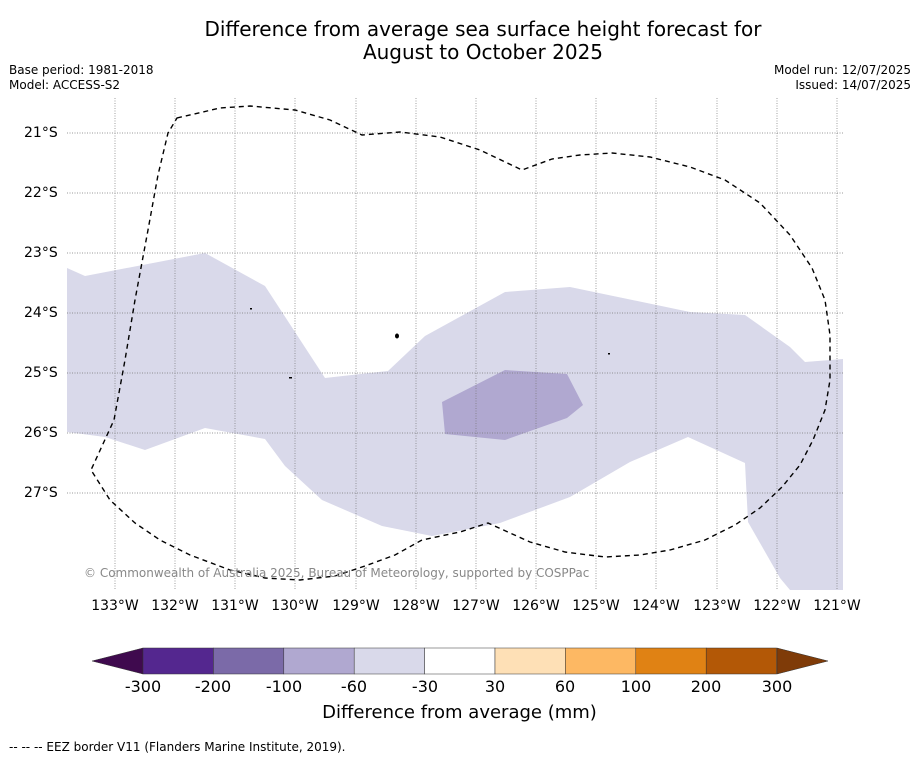  I want to click on colorbar-tick: -30, so click(425, 686).